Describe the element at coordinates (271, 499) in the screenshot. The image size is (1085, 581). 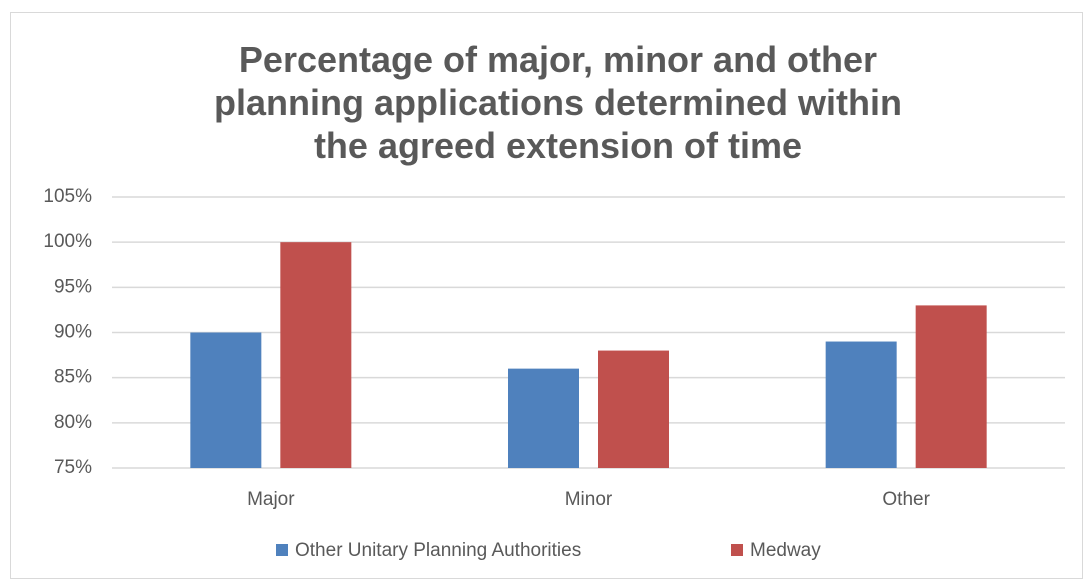
I see `x-tick-label: Major` at that location.